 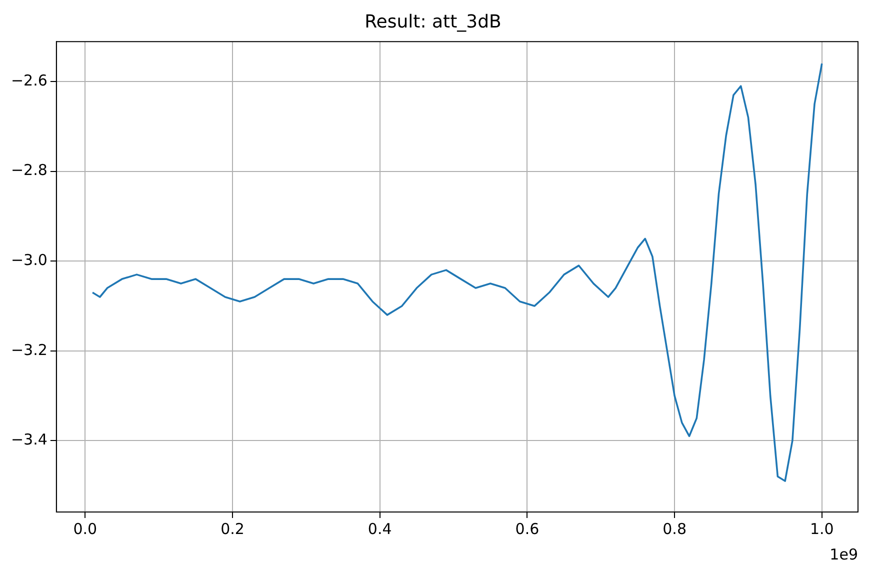 I want to click on x-tick-label: 0.2, so click(x=232, y=529).